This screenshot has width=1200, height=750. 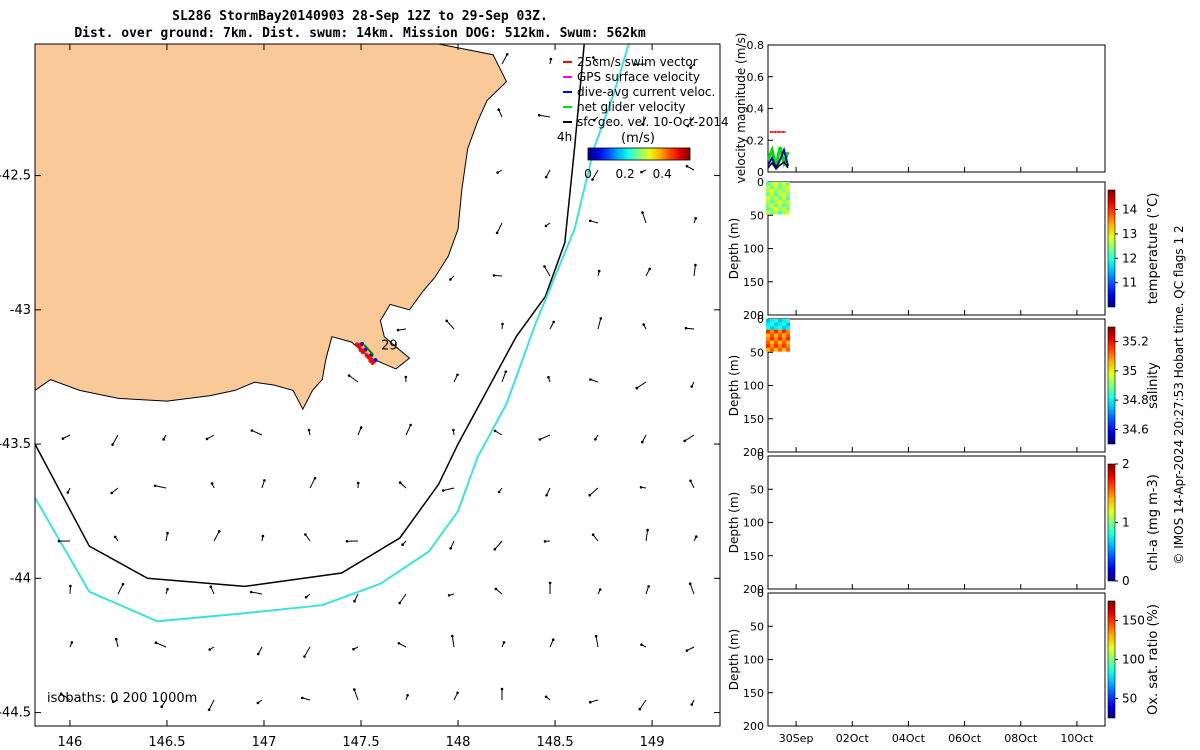 I want to click on legend-label: GPS surface velocity, so click(x=638, y=77).